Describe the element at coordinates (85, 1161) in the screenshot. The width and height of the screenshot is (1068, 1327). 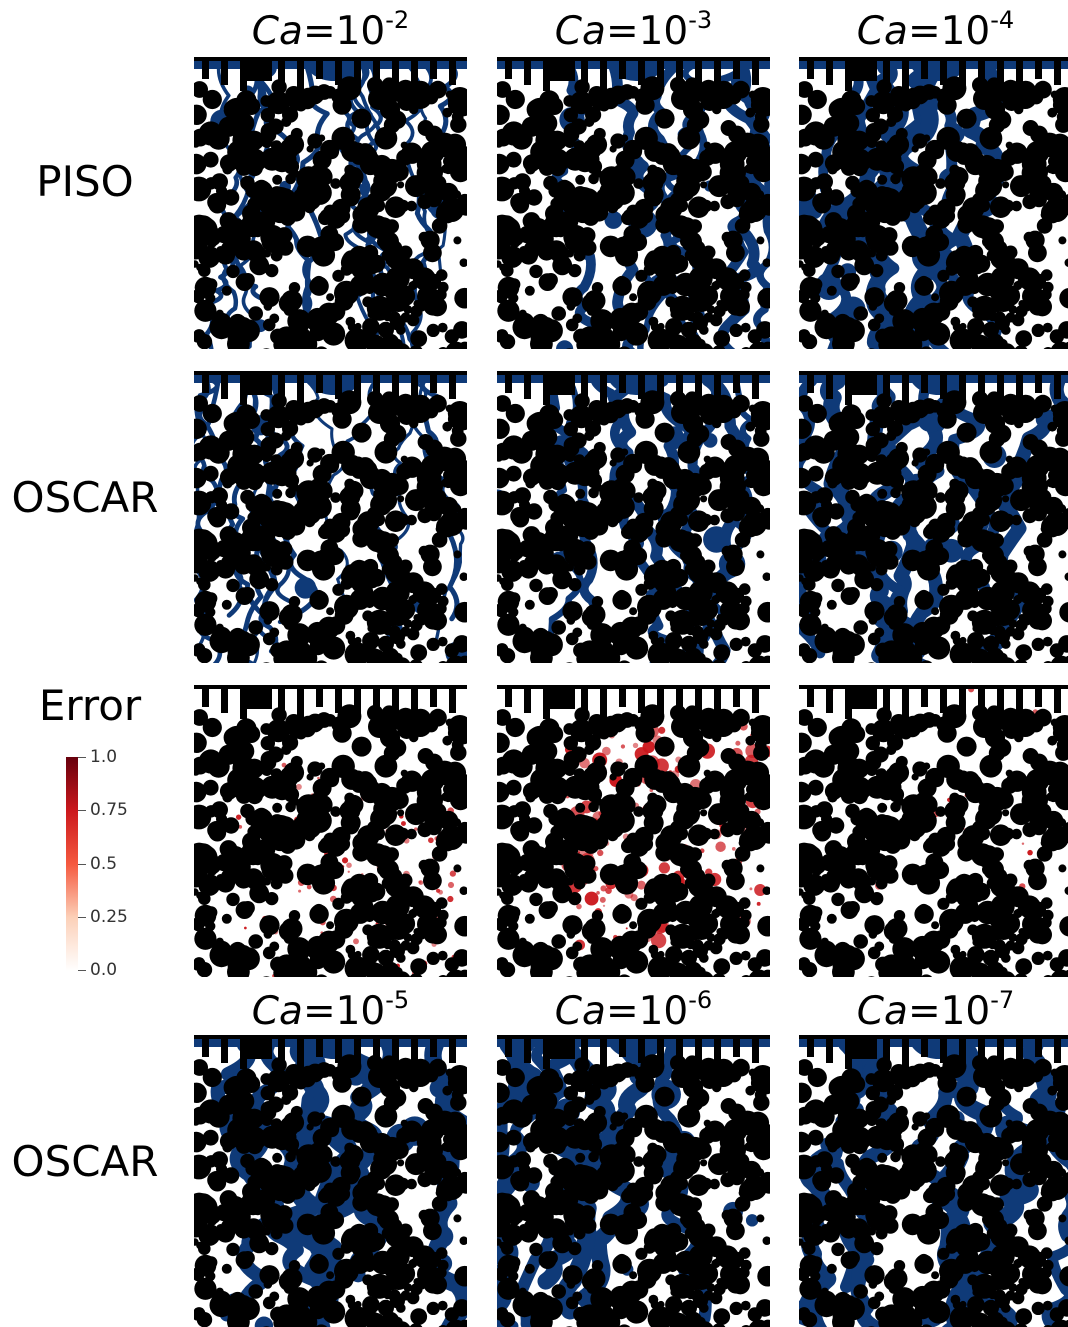
I see `row-label-oscar-bottom: OSCAR` at that location.